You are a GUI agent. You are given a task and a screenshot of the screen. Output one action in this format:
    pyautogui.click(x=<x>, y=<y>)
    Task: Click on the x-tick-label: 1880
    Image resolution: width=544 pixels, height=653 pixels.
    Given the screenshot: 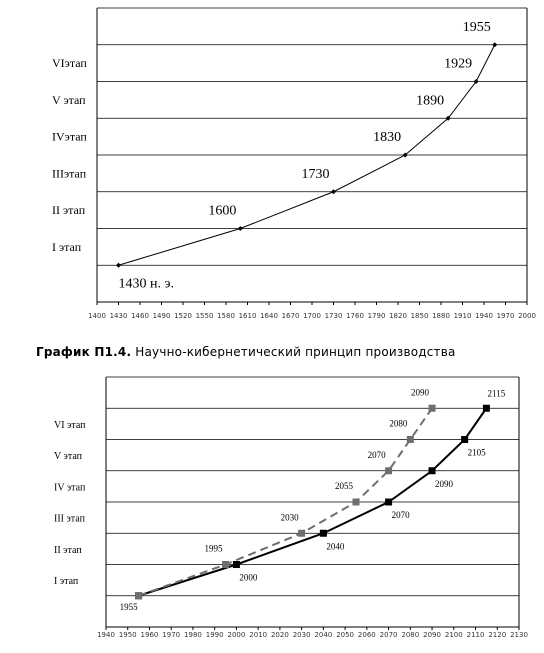 What is the action you would take?
    pyautogui.click(x=441, y=316)
    